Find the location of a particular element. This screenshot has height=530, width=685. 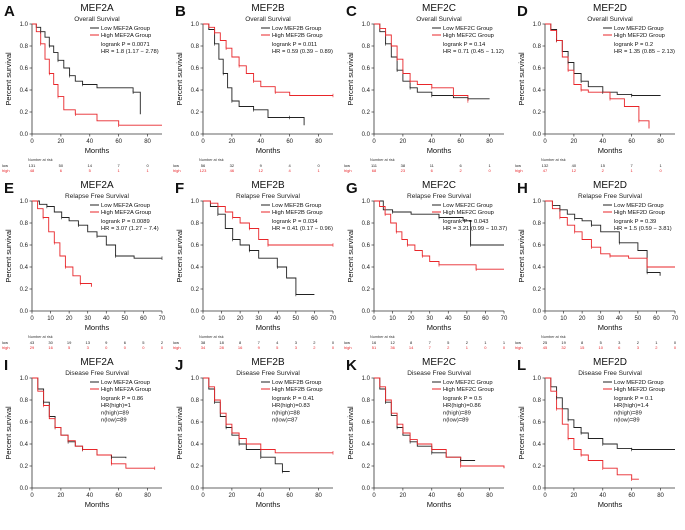

risk-table-title: Number at risk is located at coordinates (211, 160).